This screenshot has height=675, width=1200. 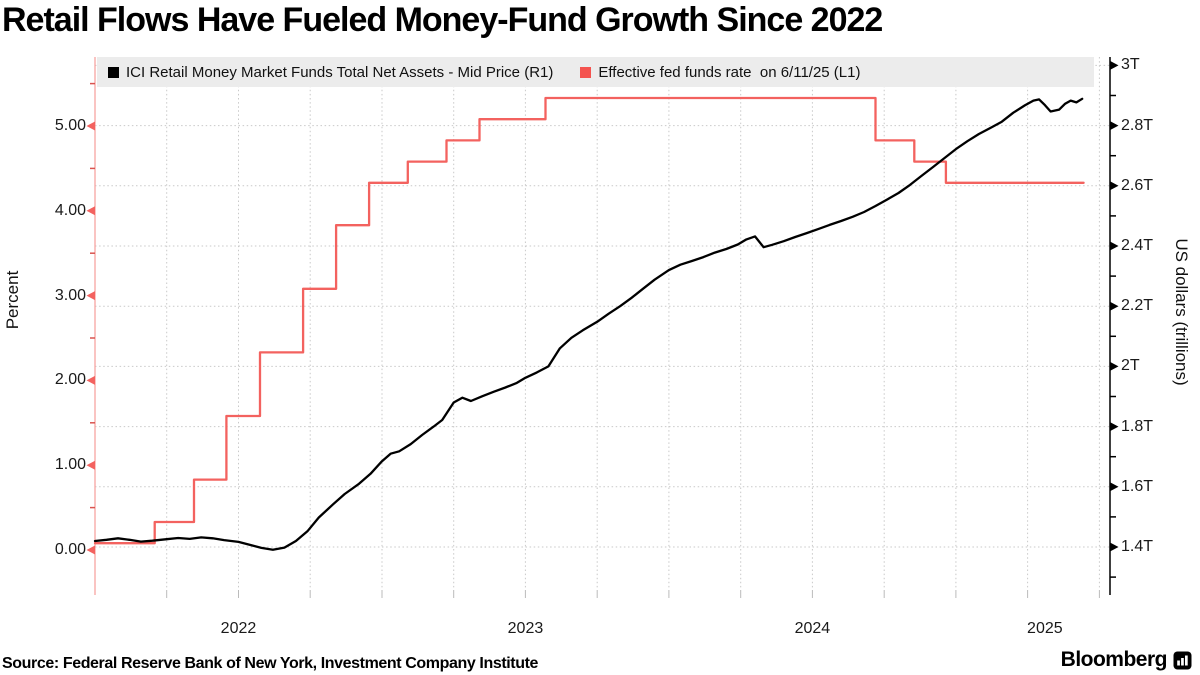 I want to click on bloomberg-wordmark: Bloomberg, so click(x=1114, y=659).